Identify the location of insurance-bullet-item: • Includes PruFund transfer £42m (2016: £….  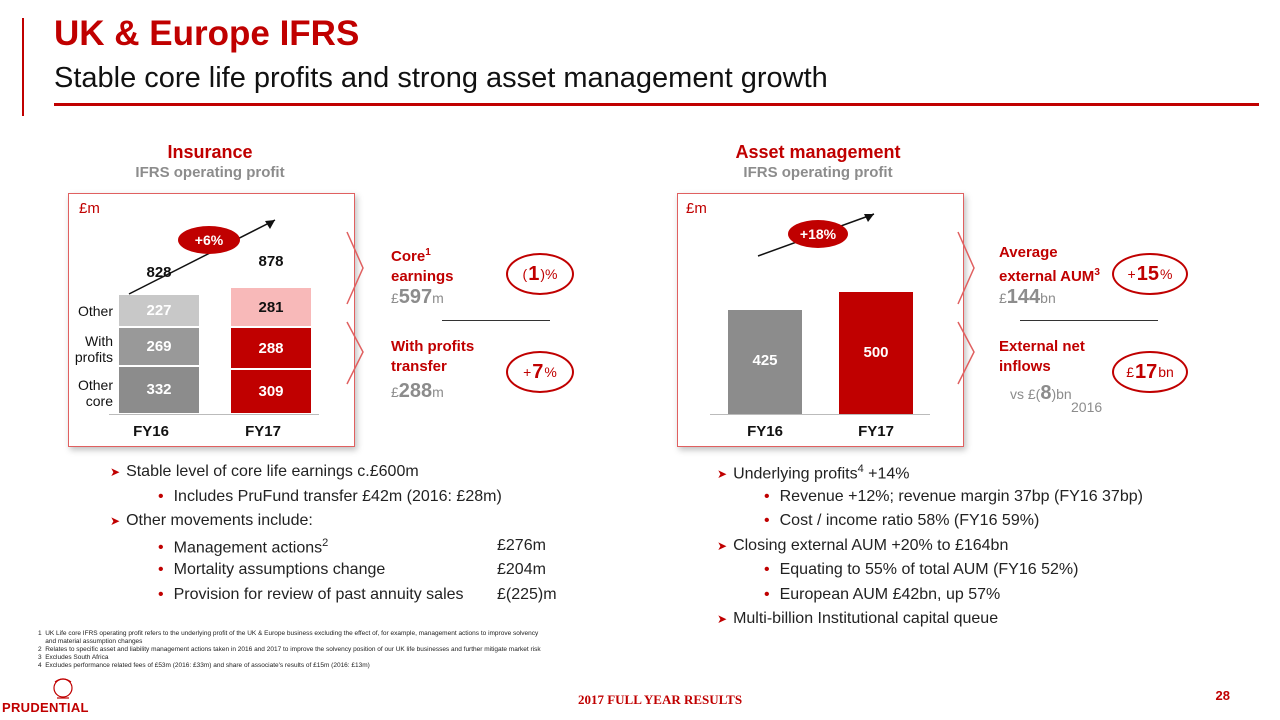
(330, 497).